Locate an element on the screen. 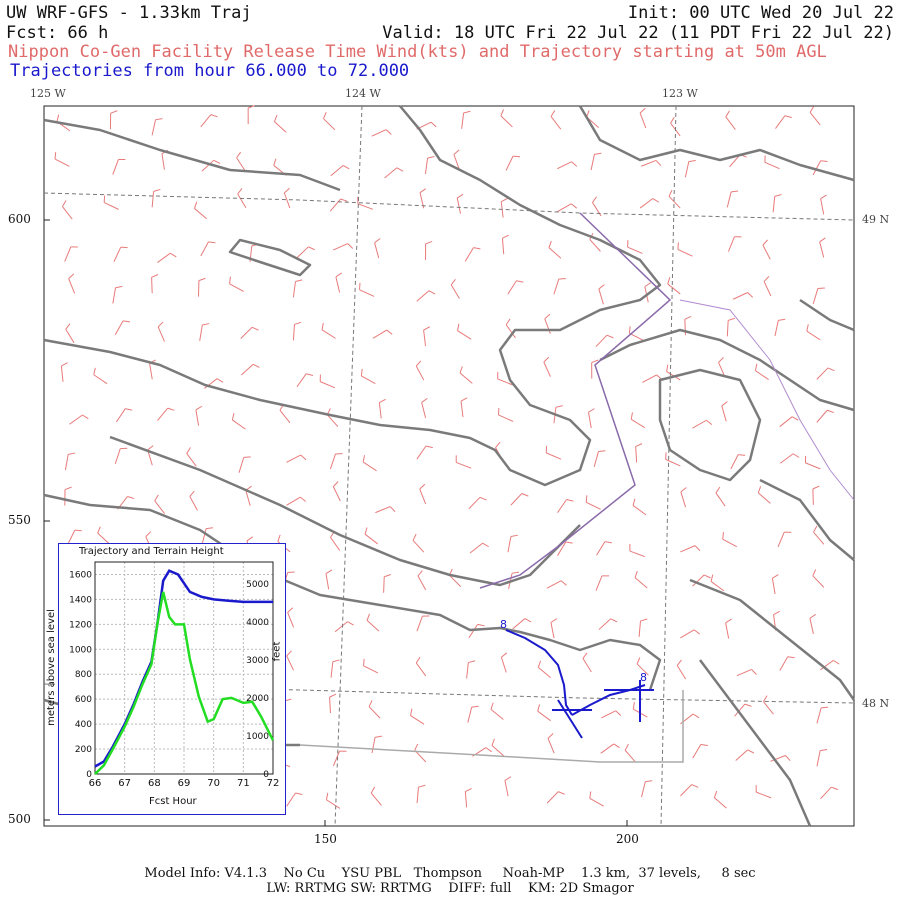 The width and height of the screenshot is (900, 900). state-border is located at coordinates (767, 400).